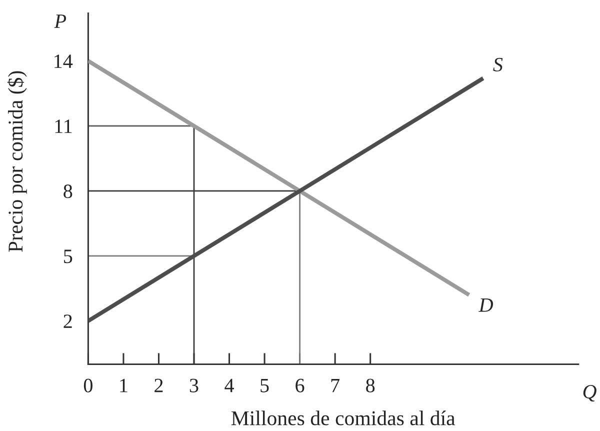 This screenshot has height=431, width=600. Describe the element at coordinates (124, 385) in the screenshot. I see `x-tick-label: 1` at that location.